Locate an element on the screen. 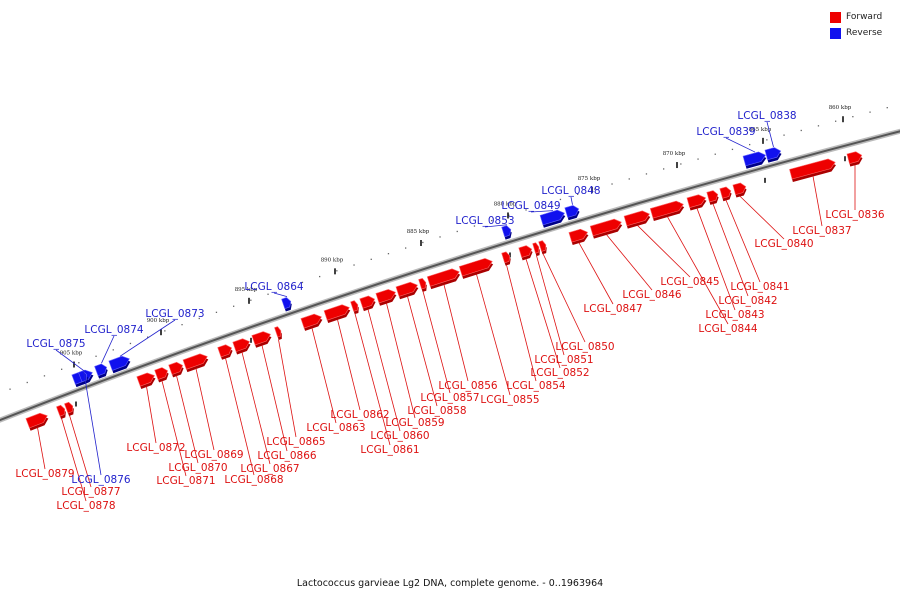  gene-label: LCGL_0862 is located at coordinates (359, 415).